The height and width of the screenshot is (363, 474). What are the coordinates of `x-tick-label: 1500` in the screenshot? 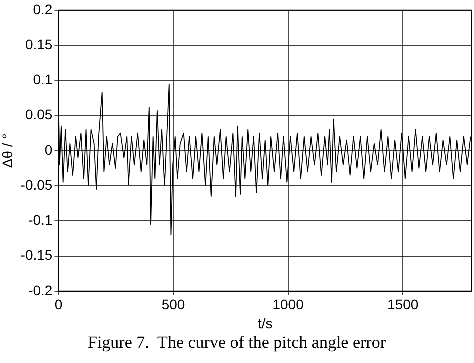 It's located at (403, 304).